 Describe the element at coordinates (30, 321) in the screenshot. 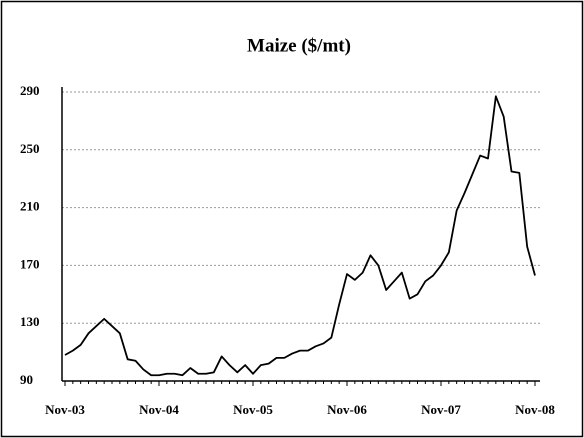

I see `y-tick-label: 130` at that location.